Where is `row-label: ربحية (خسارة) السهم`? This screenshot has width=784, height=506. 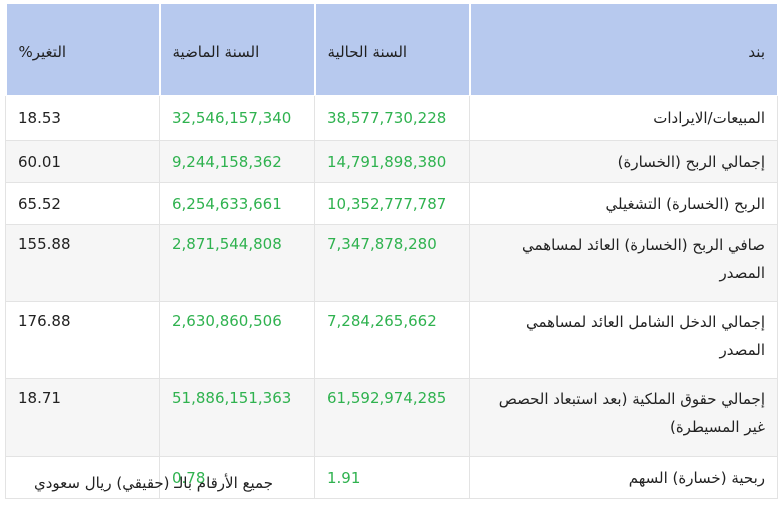 row-label: ربحية (خسارة) السهم is located at coordinates (623, 477).